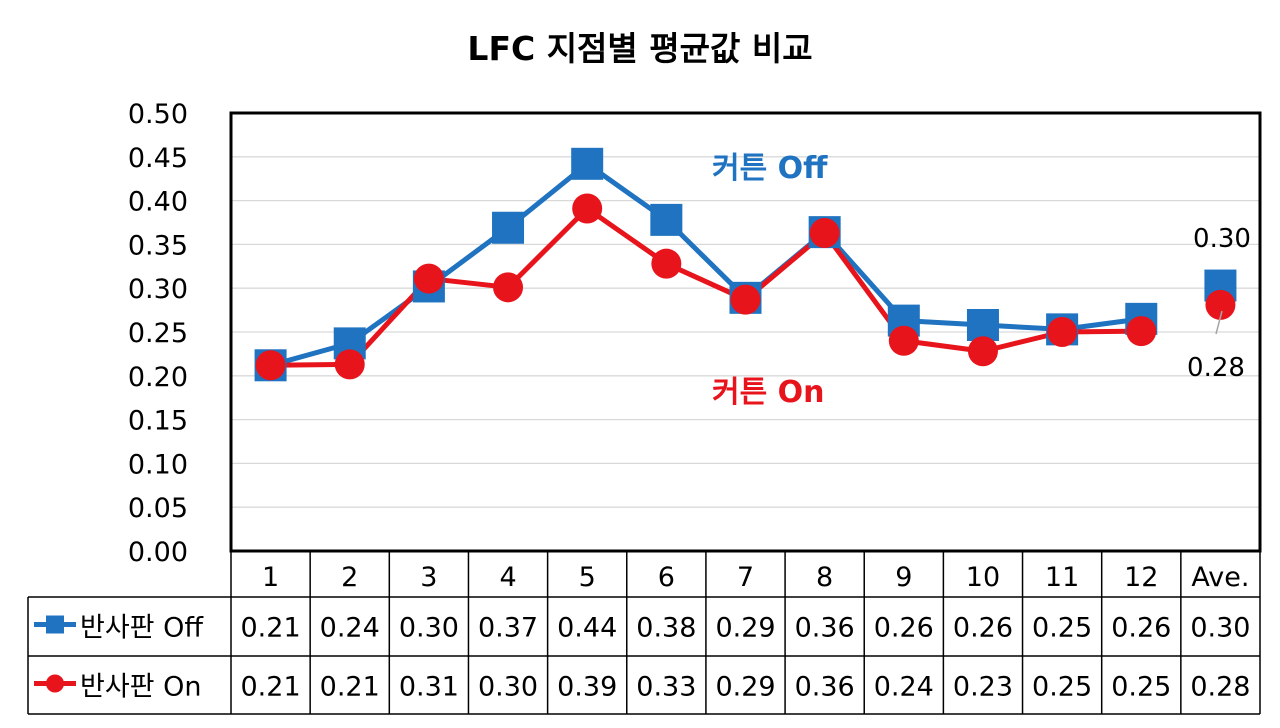 Image resolution: width=1280 pixels, height=728 pixels. I want to click on y-tick-label: 0.35, so click(158, 245).